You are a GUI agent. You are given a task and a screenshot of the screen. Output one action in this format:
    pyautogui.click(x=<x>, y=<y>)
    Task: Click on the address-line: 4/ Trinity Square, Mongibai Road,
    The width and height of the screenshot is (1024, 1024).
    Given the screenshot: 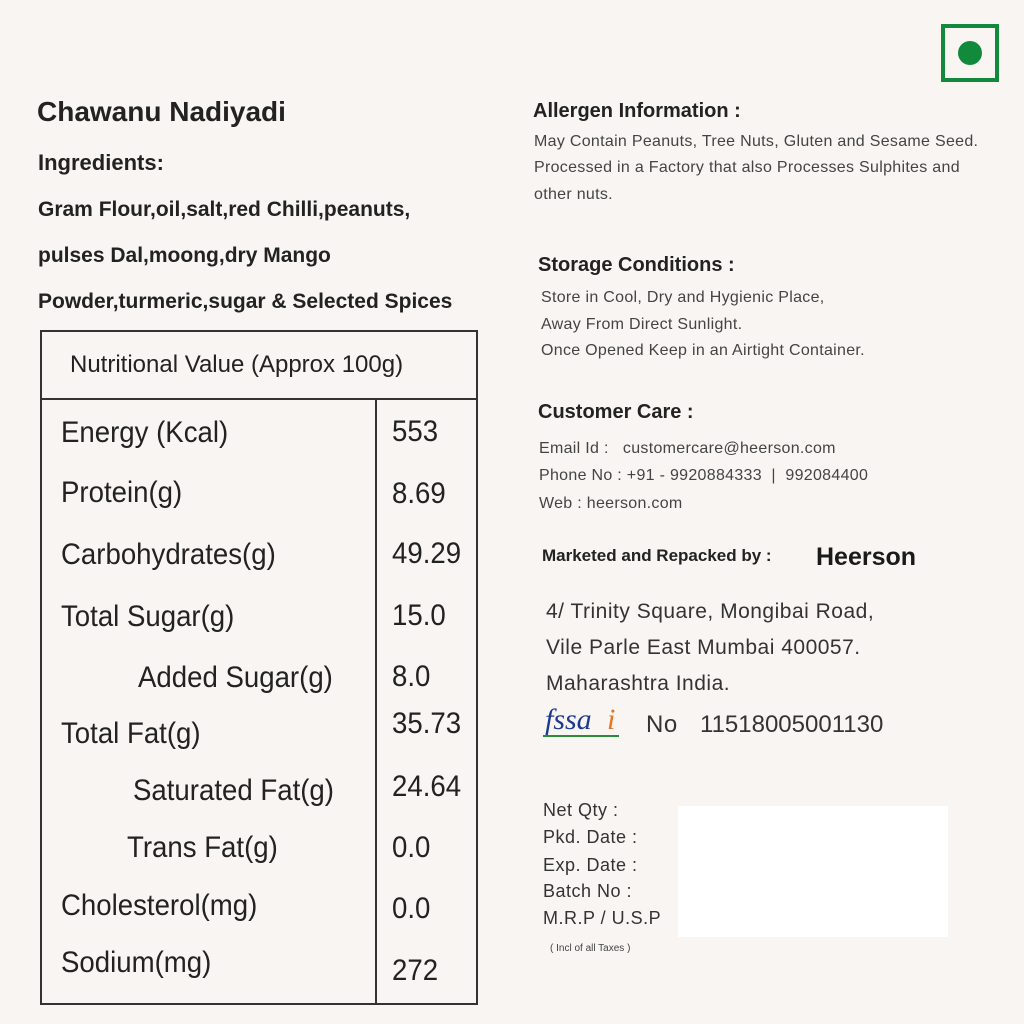 What is the action you would take?
    pyautogui.click(x=710, y=611)
    